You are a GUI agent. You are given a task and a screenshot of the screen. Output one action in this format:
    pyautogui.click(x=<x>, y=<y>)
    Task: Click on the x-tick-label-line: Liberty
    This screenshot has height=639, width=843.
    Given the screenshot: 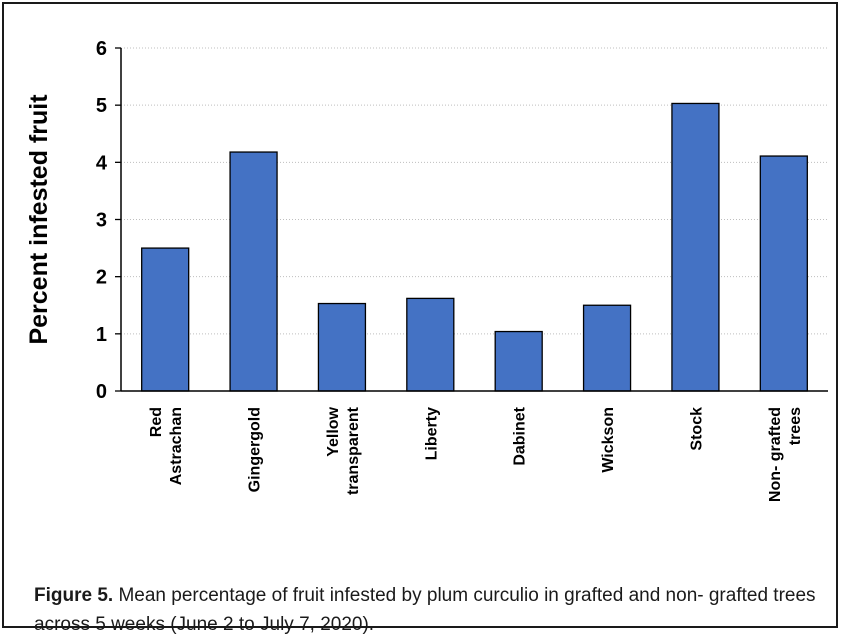 What is the action you would take?
    pyautogui.click(x=431, y=433)
    